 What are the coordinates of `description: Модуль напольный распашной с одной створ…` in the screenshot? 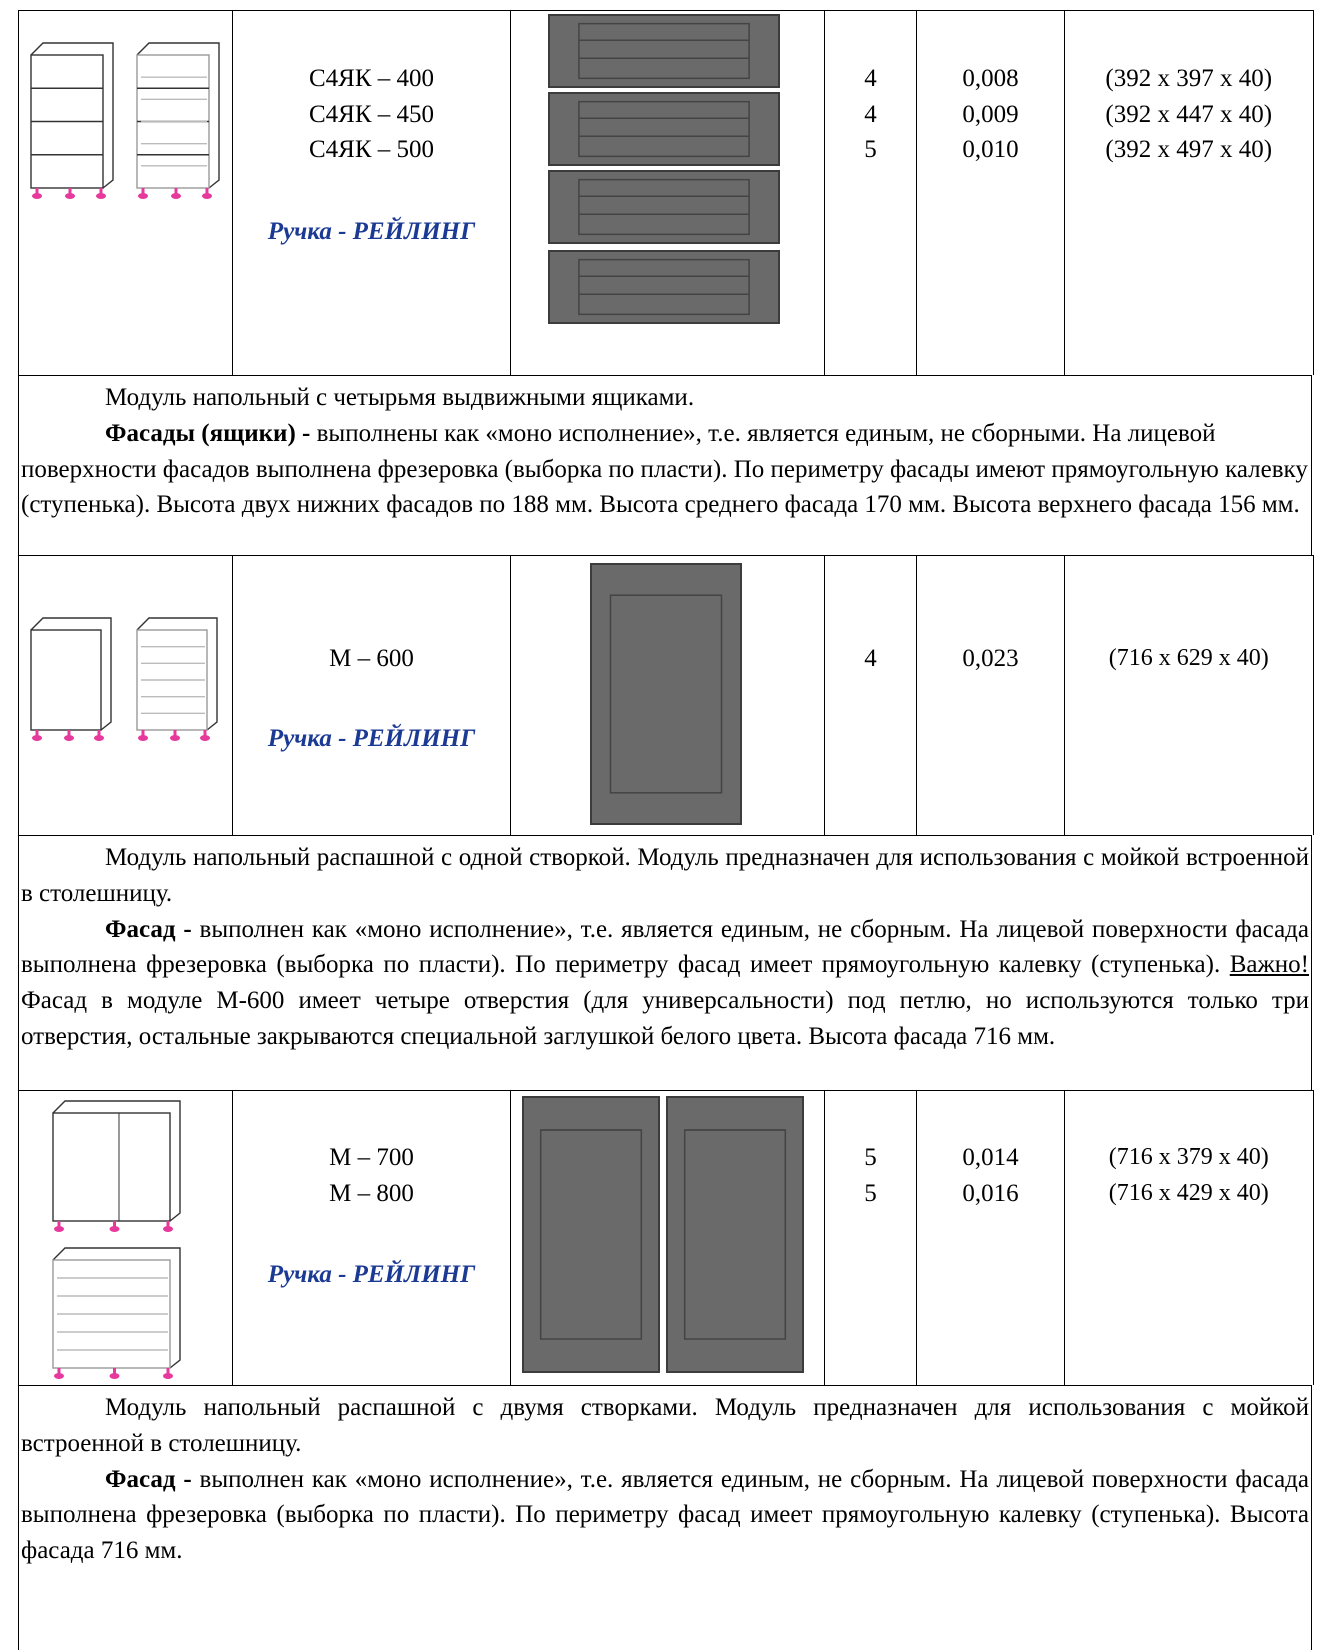 It's located at (665, 962).